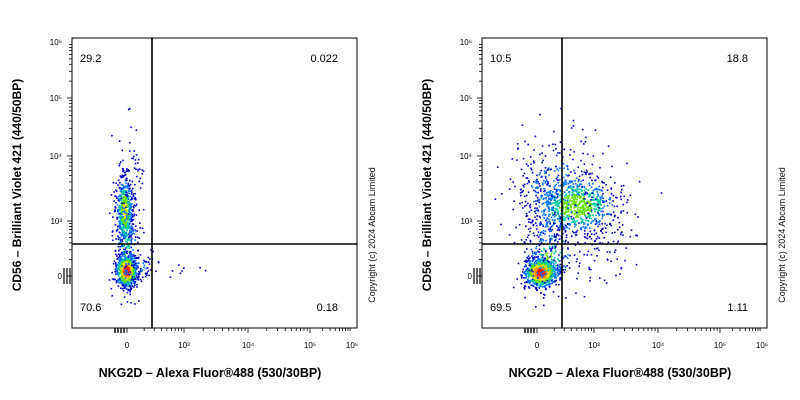 This screenshot has height=400, width=800. What do you see at coordinates (466, 221) in the screenshot?
I see `y-tick-label: 10³` at bounding box center [466, 221].